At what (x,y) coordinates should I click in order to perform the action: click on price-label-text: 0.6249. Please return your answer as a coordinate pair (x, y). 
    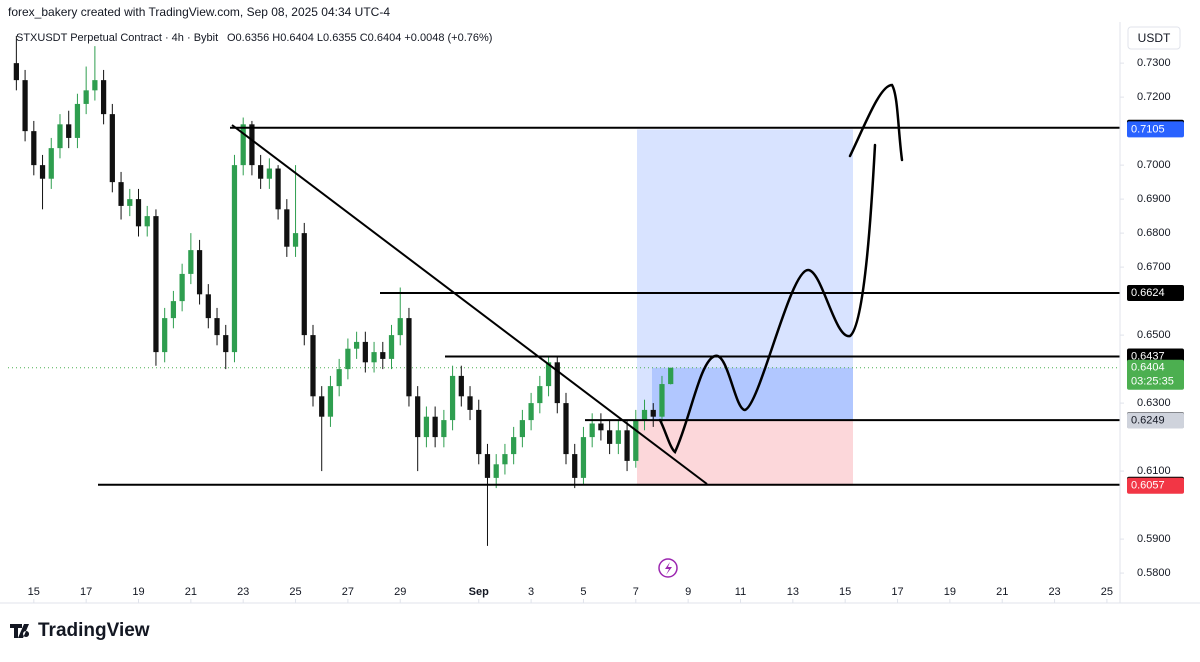
    Looking at the image, I should click on (1148, 420).